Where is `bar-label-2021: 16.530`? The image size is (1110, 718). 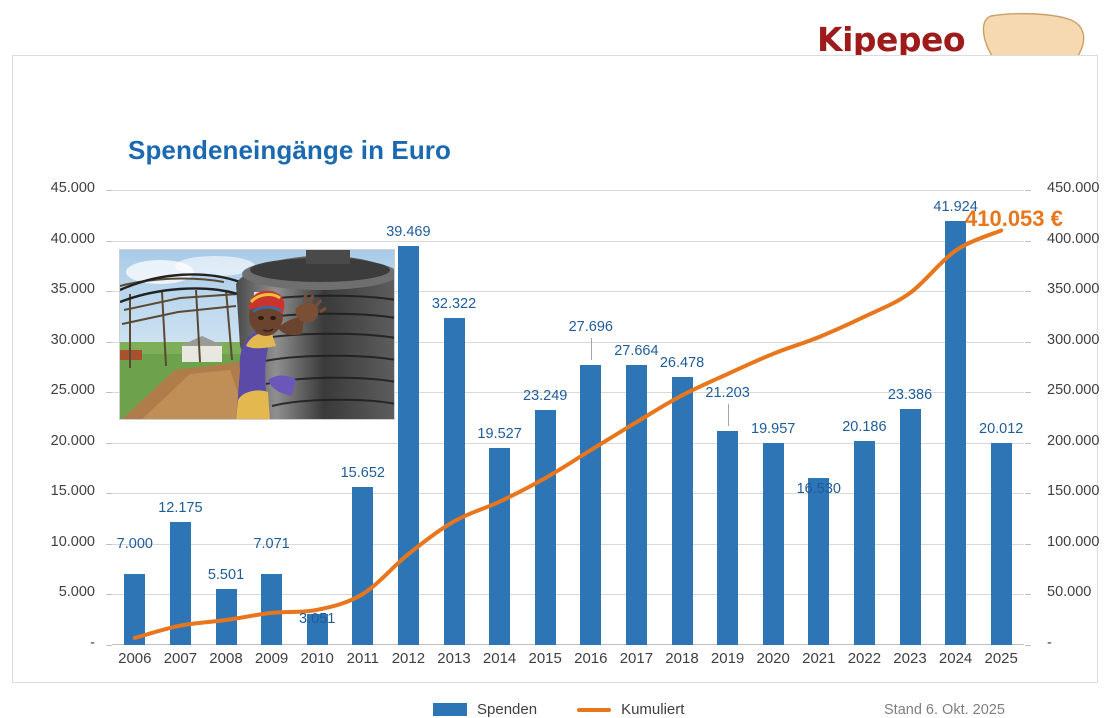 bar-label-2021: 16.530 is located at coordinates (818, 488).